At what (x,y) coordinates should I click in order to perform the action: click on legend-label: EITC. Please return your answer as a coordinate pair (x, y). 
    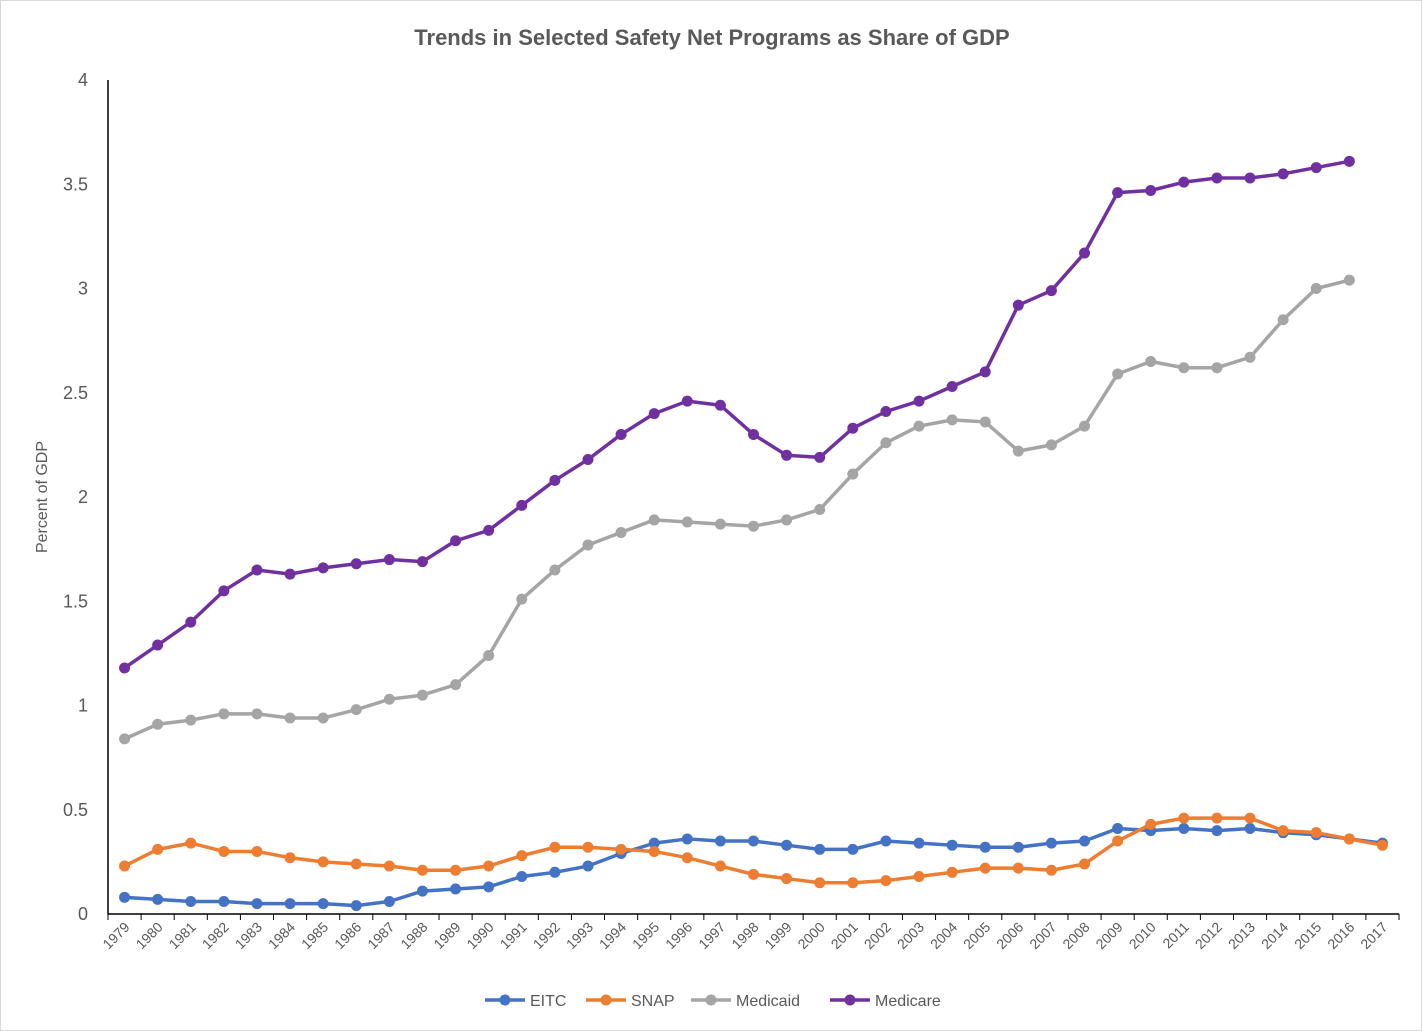
    Looking at the image, I should click on (548, 1001).